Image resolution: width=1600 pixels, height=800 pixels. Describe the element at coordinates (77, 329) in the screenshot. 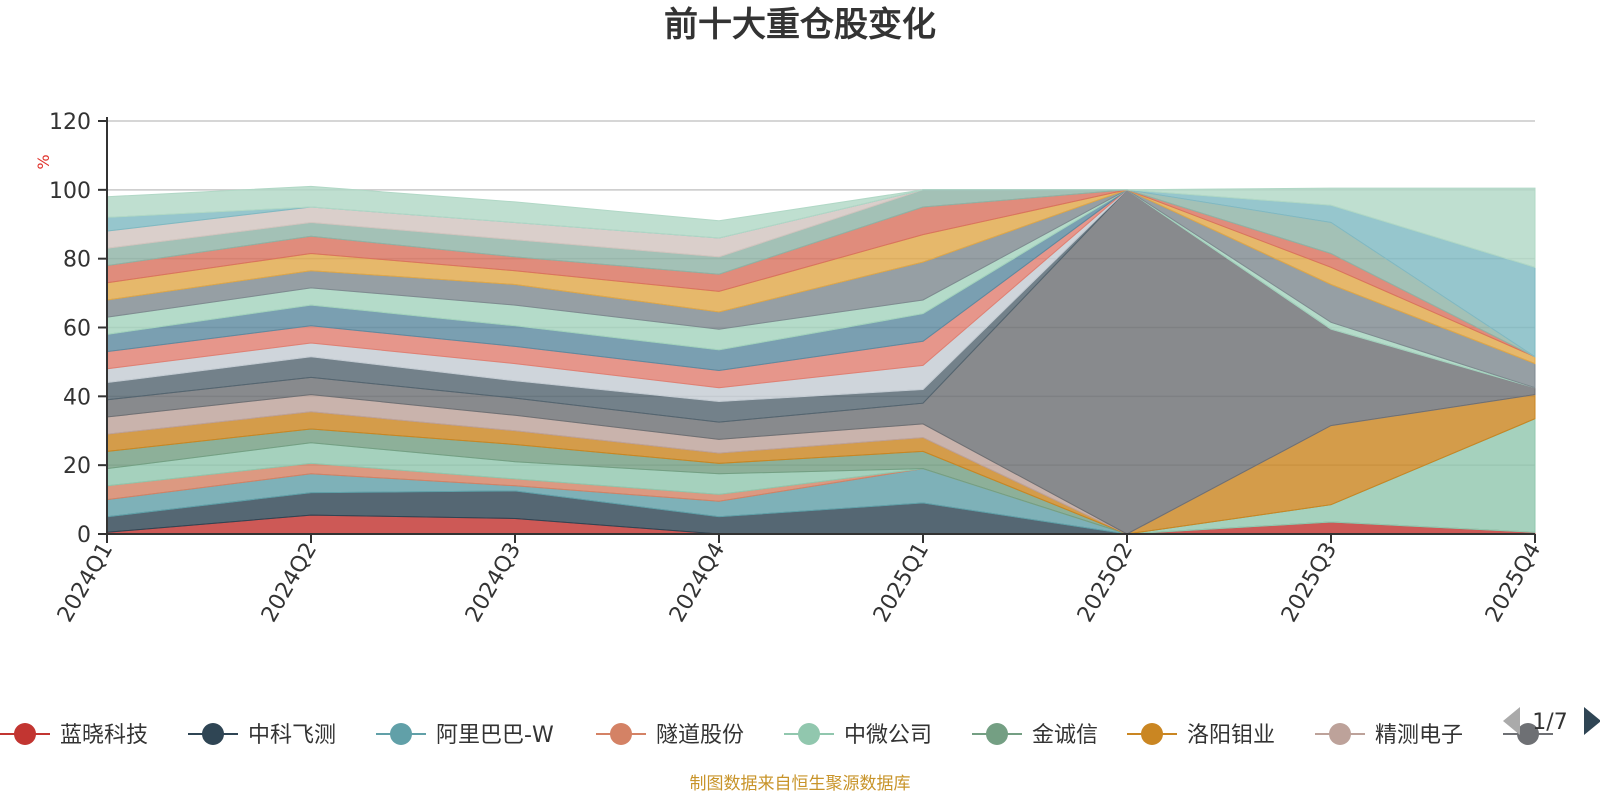

I see `y-tick-label-60: 60` at that location.